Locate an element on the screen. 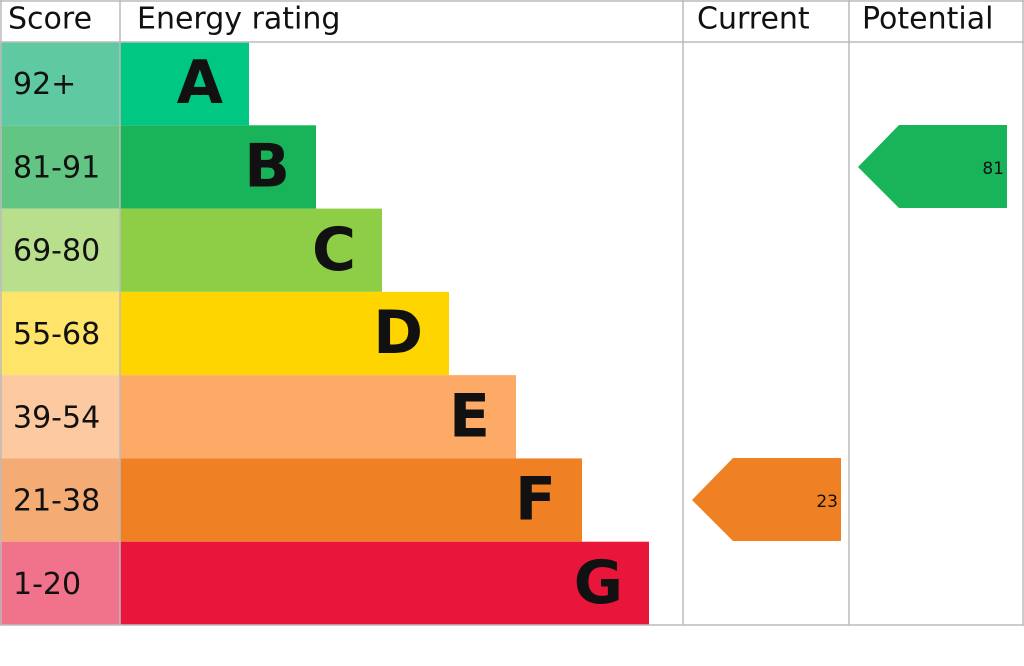 This screenshot has width=1024, height=666. header-rating: Energy rating is located at coordinates (238, 19).